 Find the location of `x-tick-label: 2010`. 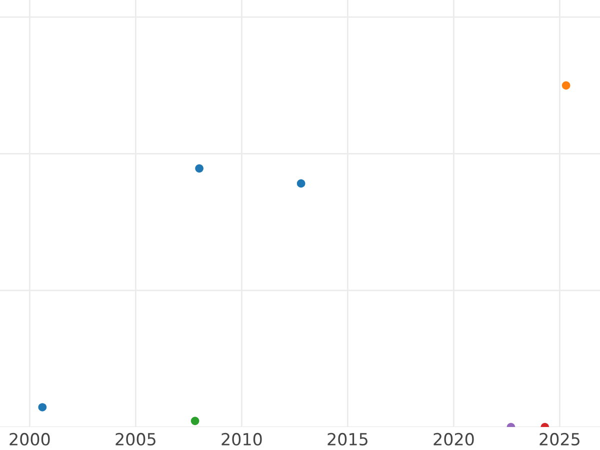

x-tick-label: 2010 is located at coordinates (242, 439).